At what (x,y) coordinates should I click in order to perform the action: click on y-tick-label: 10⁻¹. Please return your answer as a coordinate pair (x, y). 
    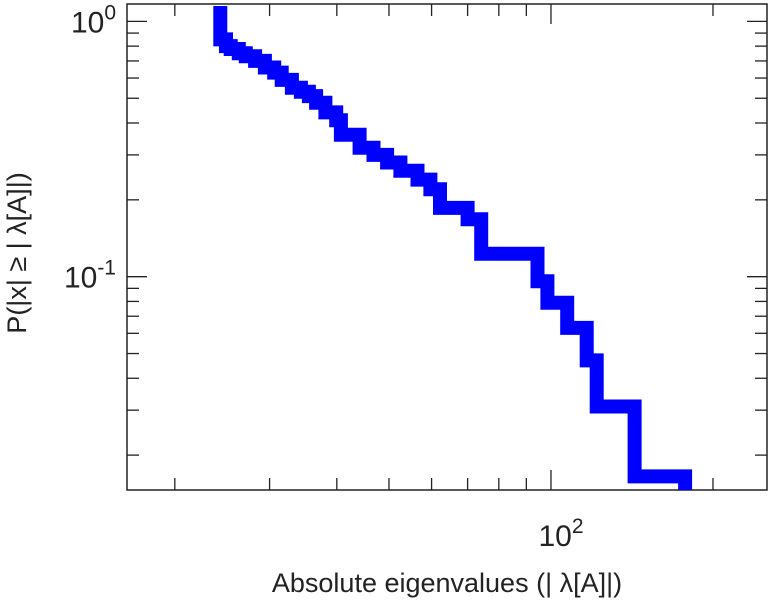
    Looking at the image, I should click on (90, 276).